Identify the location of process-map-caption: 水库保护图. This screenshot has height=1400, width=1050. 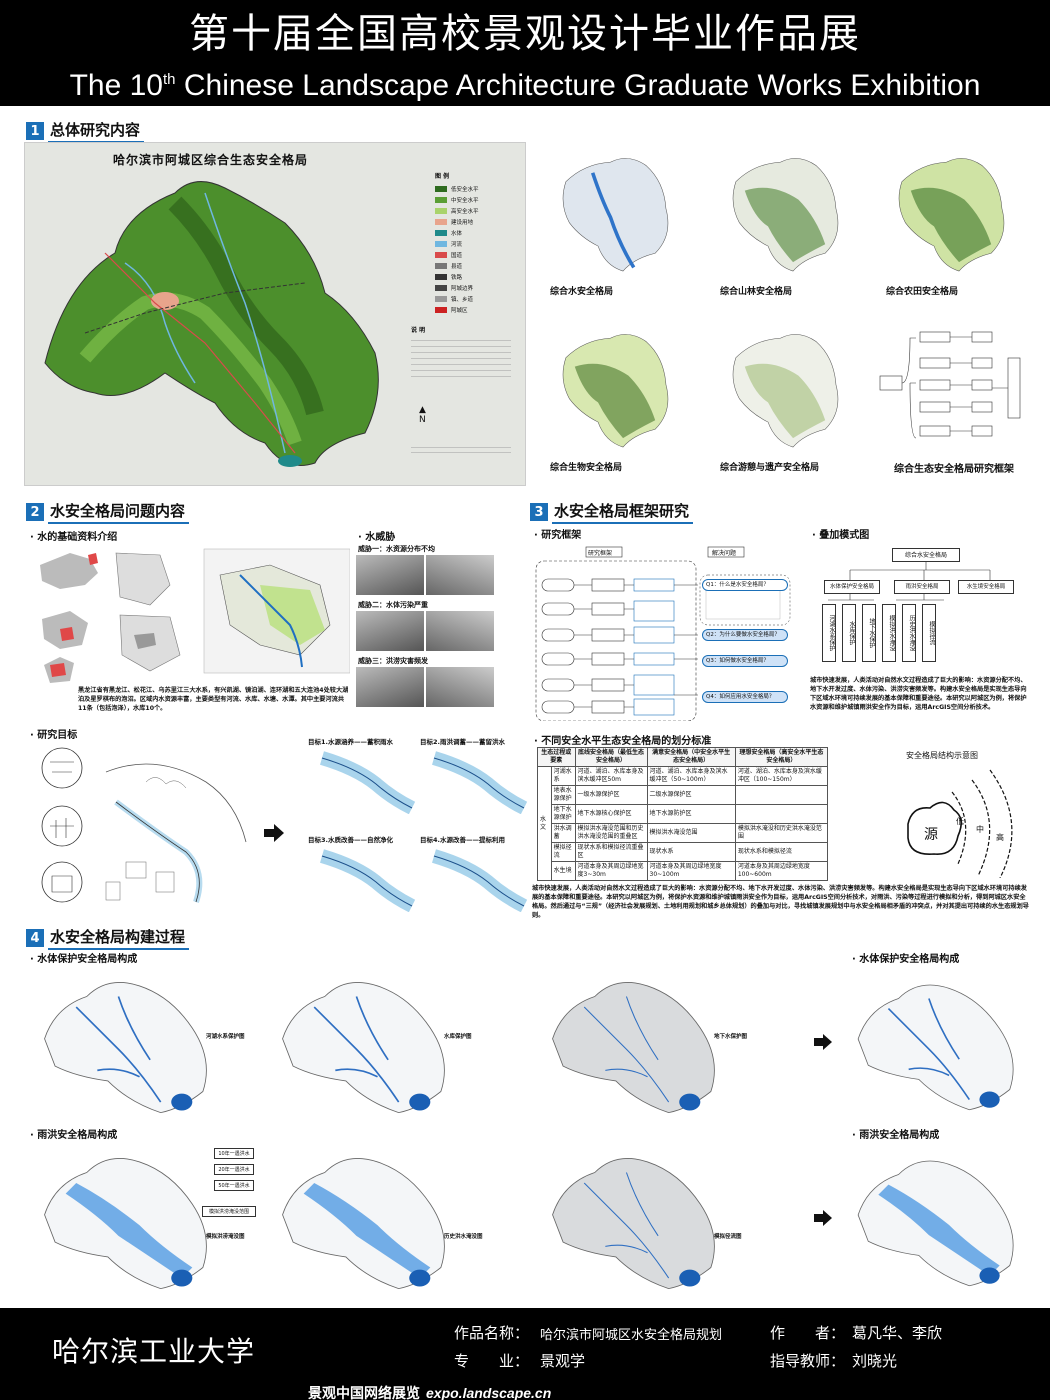
(458, 1037).